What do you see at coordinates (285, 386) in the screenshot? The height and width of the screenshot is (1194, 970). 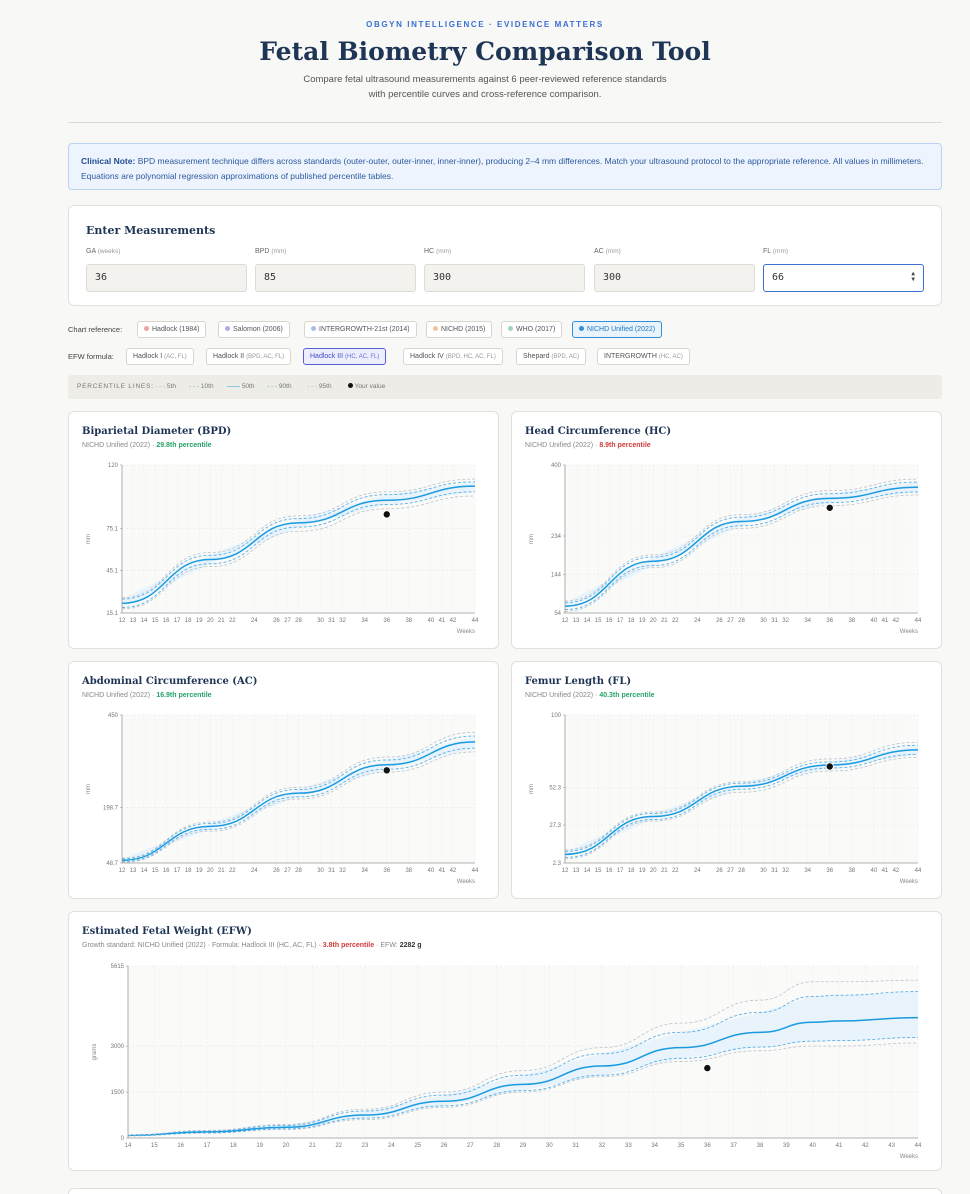 I see `legend-90th-label: 90th` at bounding box center [285, 386].